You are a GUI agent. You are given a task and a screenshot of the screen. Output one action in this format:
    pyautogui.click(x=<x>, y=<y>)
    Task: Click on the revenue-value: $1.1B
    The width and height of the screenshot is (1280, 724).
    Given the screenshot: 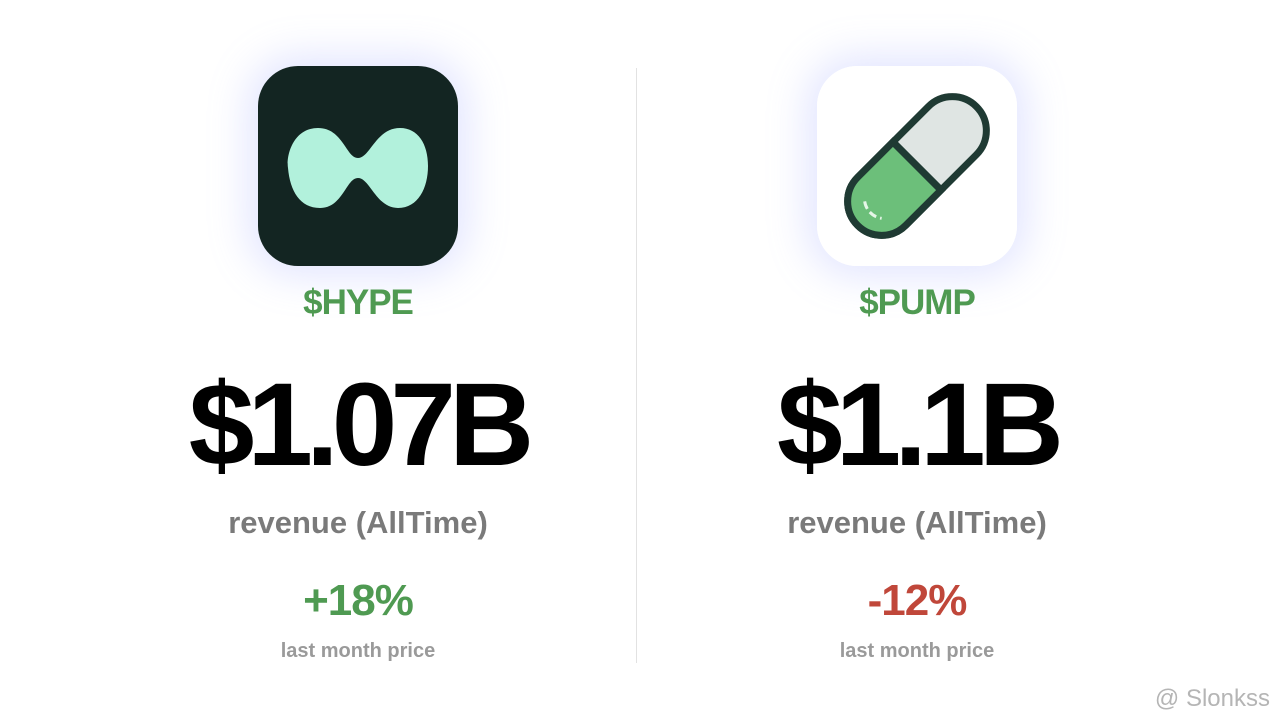 What is the action you would take?
    pyautogui.click(x=920, y=425)
    